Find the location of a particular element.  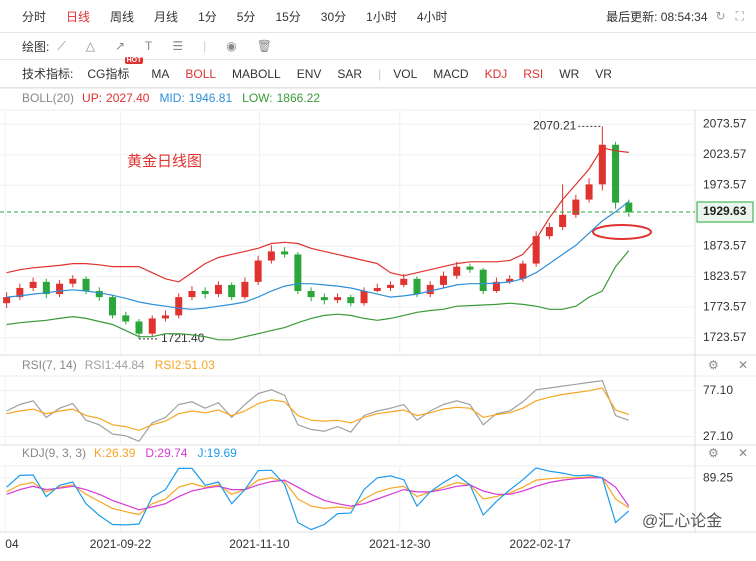

legend-value: 1866.22 is located at coordinates (299, 98).